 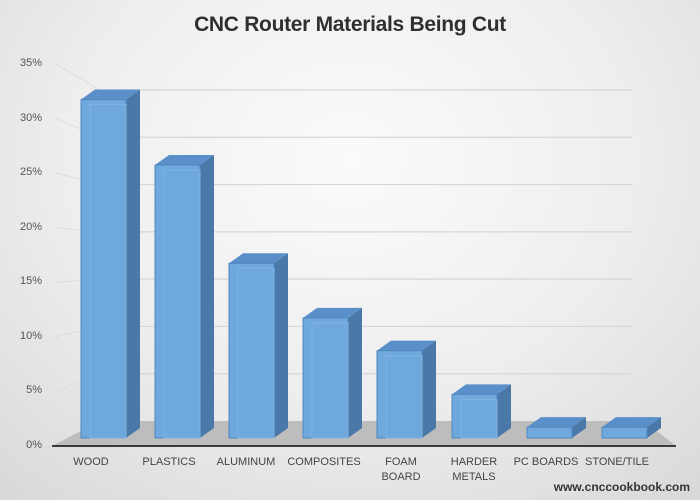 What do you see at coordinates (546, 462) in the screenshot?
I see `x-tick-label: PC BOARDS` at bounding box center [546, 462].